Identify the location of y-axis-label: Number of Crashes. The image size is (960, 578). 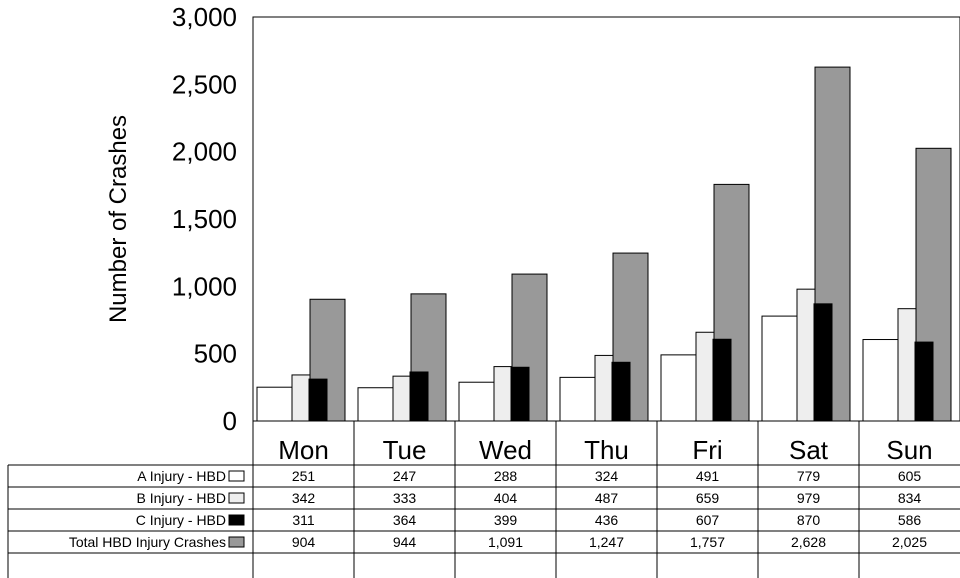
(118, 219).